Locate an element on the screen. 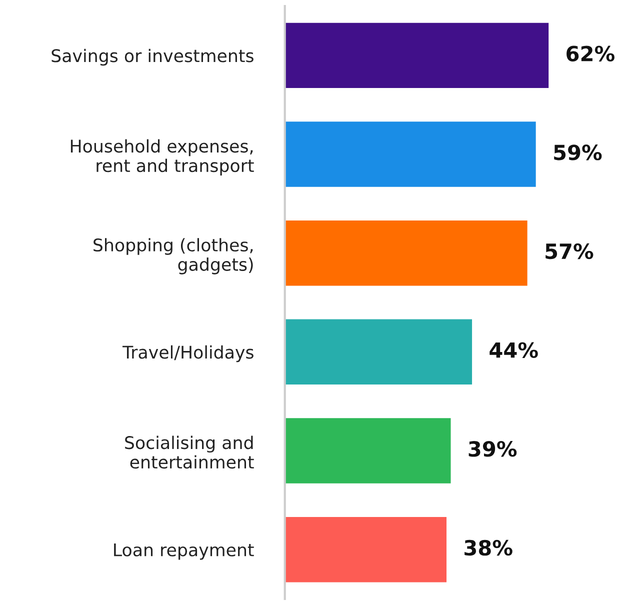 This screenshot has height=602, width=633. data-label: 62% is located at coordinates (590, 54).